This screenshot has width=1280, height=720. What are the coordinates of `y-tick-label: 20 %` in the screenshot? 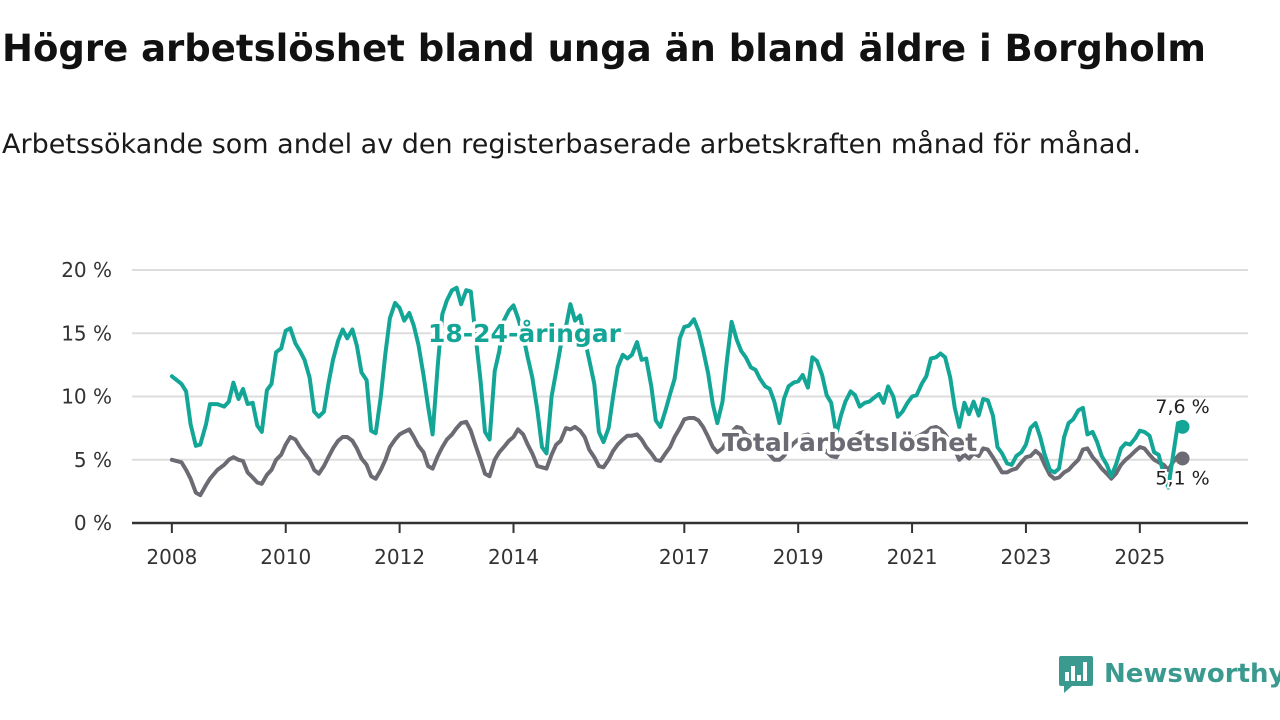 It's located at (86, 270).